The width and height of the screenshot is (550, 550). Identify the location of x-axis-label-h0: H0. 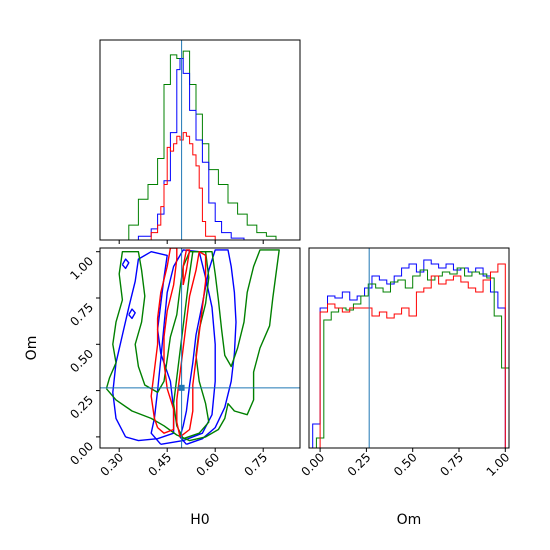
(199, 520).